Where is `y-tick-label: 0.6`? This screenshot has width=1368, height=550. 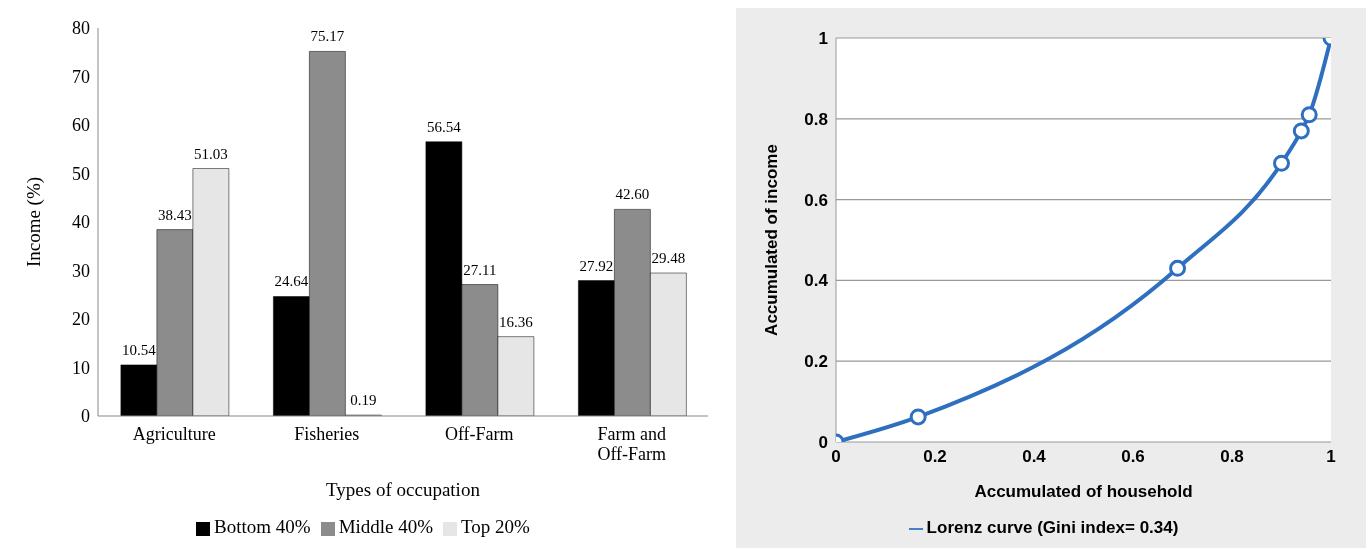 y-tick-label: 0.6 is located at coordinates (816, 200).